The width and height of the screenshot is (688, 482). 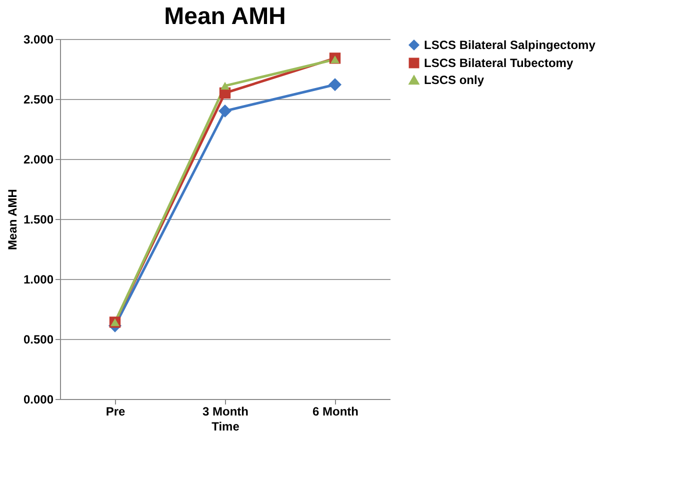 What do you see at coordinates (38, 99) in the screenshot?
I see `y-tick-label: 2.500` at bounding box center [38, 99].